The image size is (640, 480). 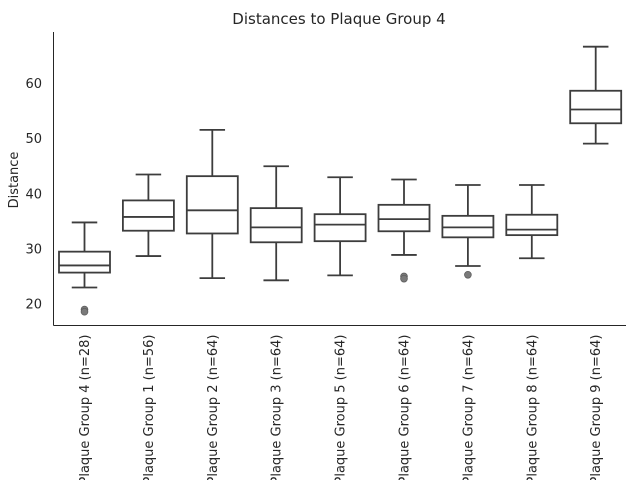 What do you see at coordinates (277, 407) in the screenshot?
I see `x-tick-label: Plaque Group 3 (n=64)` at bounding box center [277, 407].